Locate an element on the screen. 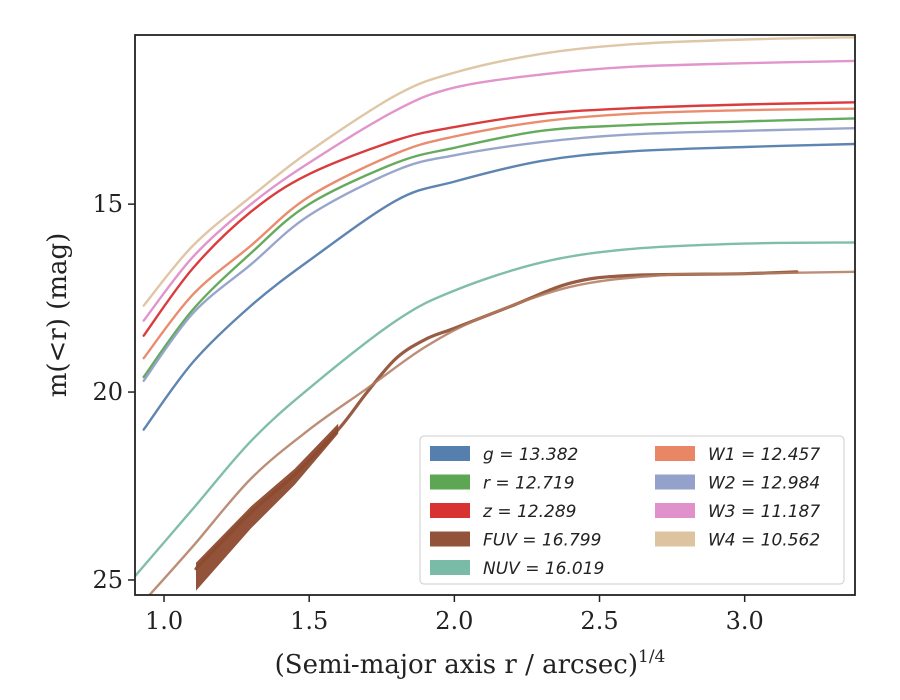 This screenshot has width=900, height=700. legend-swatch-fuv is located at coordinates (450, 539).